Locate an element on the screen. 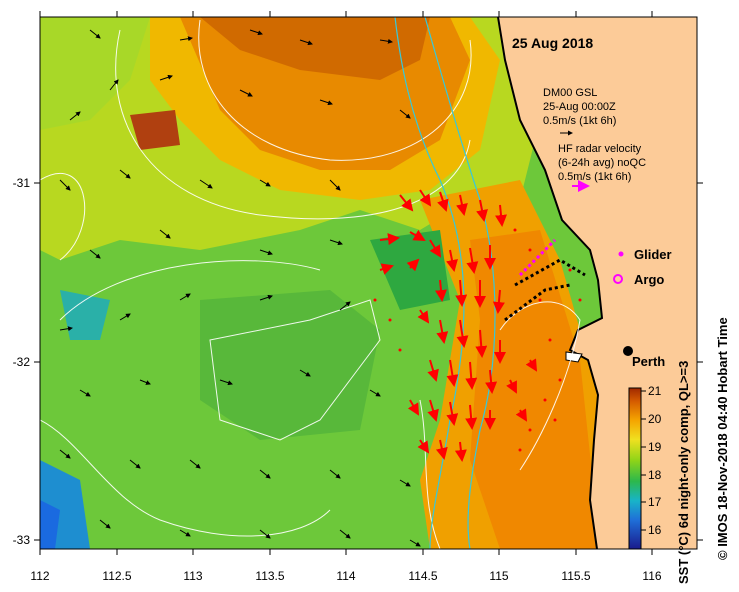  map-title: 25 Aug 2018 is located at coordinates (552, 43).